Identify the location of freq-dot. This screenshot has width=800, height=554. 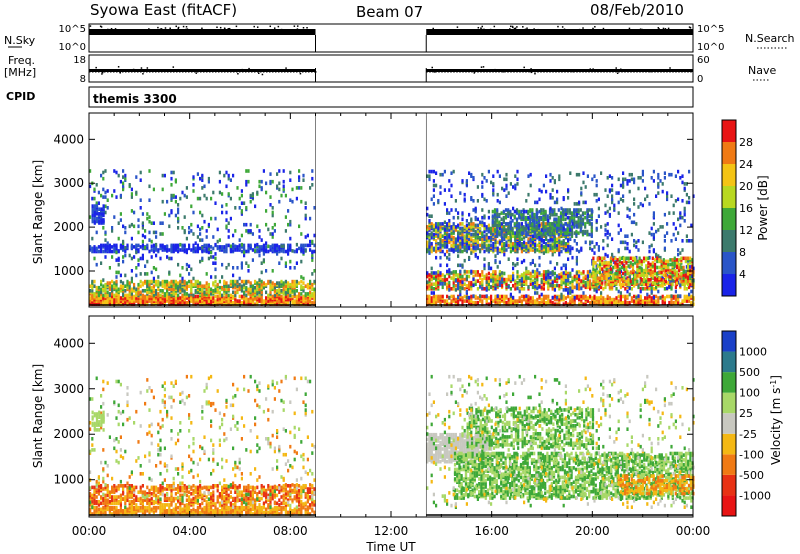
(301, 70).